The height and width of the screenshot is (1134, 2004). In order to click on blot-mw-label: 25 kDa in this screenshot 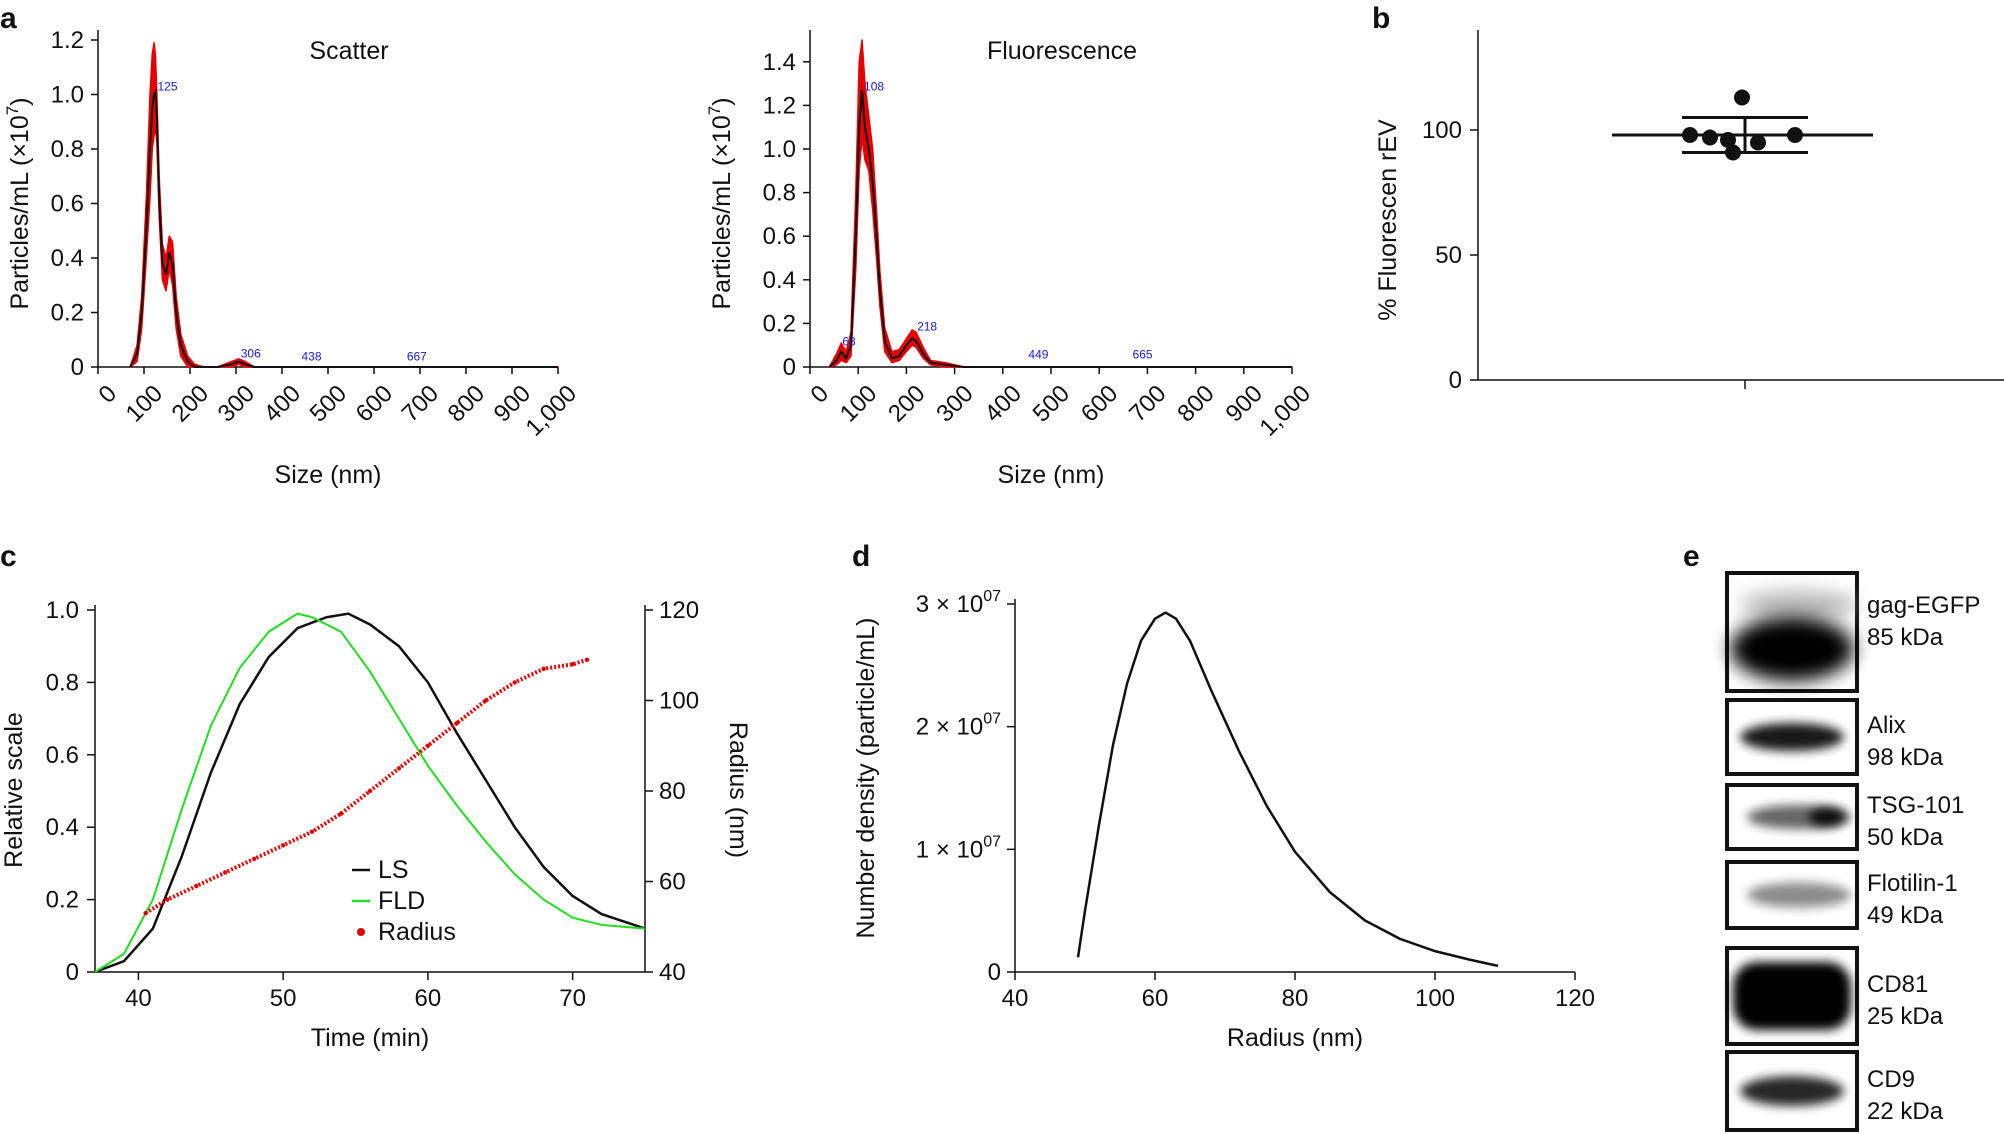, I will do `click(1905, 1016)`.